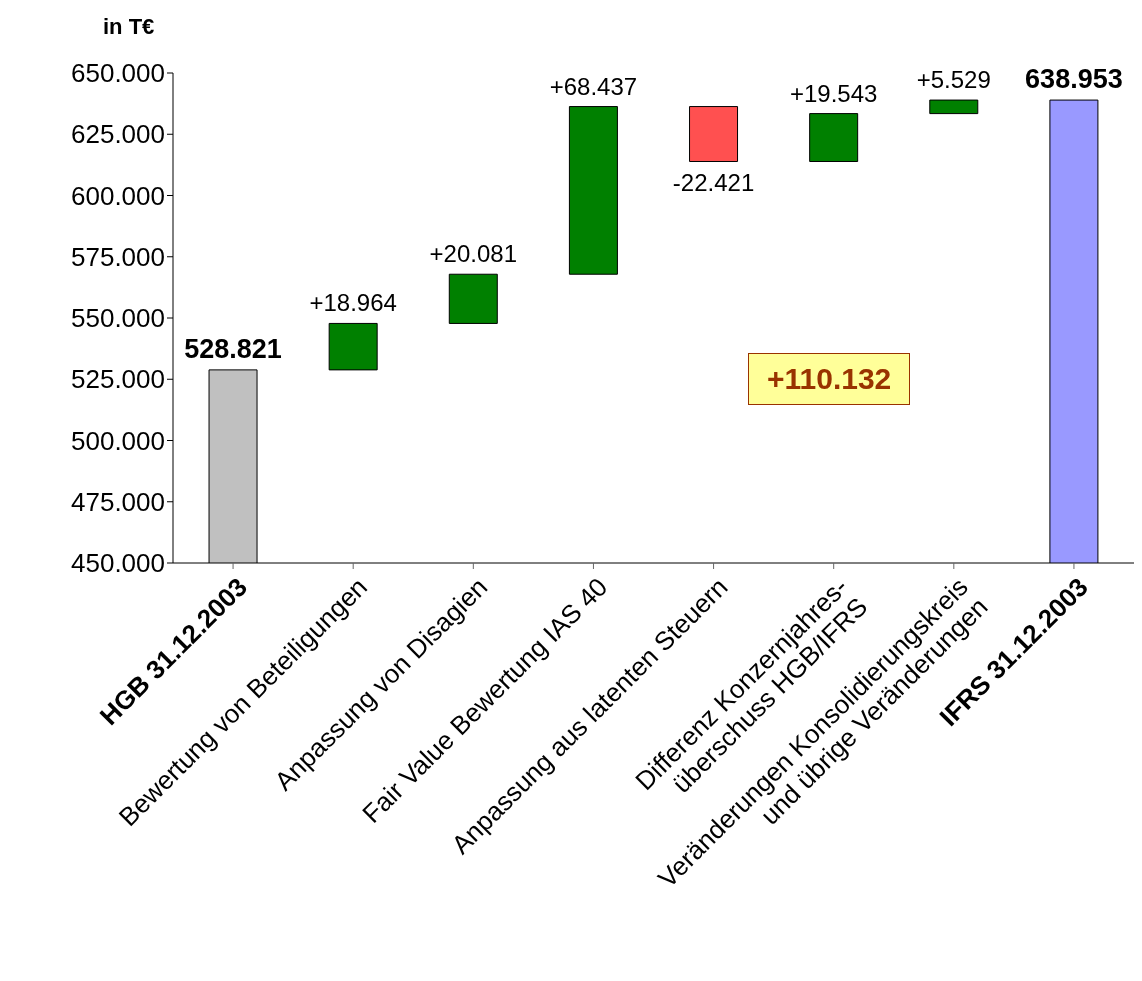 This screenshot has width=1142, height=981. What do you see at coordinates (473, 254) in the screenshot?
I see `data-label: +20.081` at bounding box center [473, 254].